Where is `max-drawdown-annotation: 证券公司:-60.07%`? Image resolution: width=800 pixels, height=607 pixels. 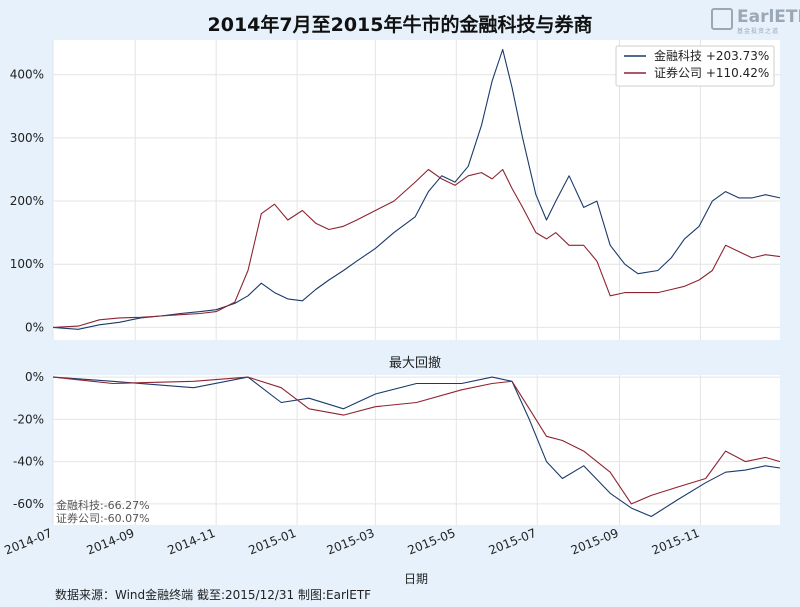
max-drawdown-annotation: 证券公司:-60.07% is located at coordinates (103, 518).